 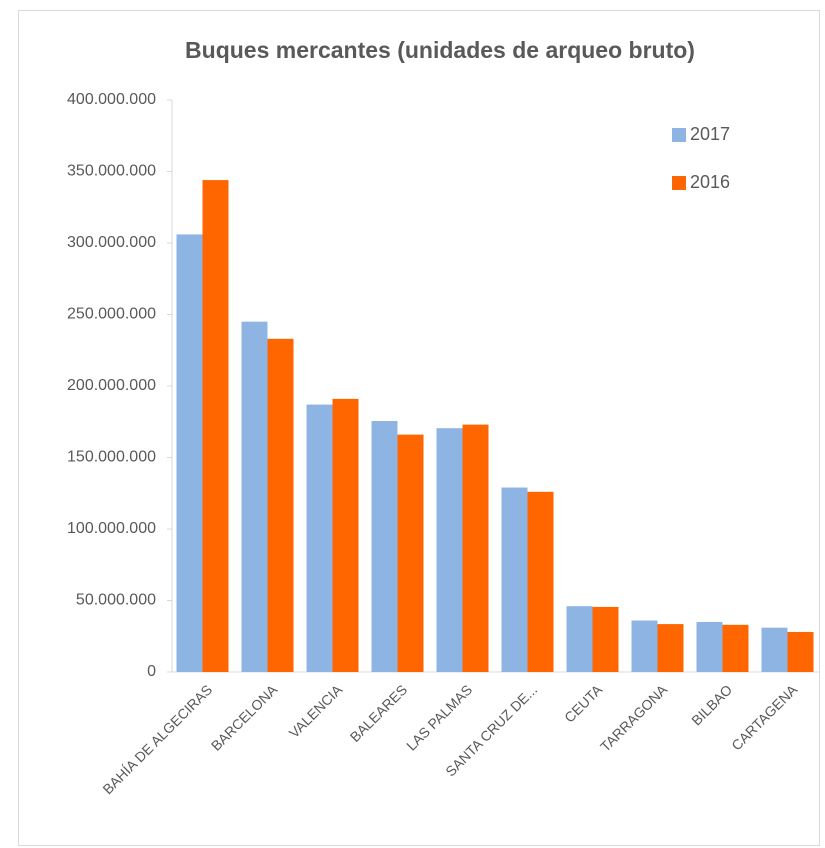 What do you see at coordinates (116, 600) in the screenshot?
I see `y-tick-label: 50.000.000` at bounding box center [116, 600].